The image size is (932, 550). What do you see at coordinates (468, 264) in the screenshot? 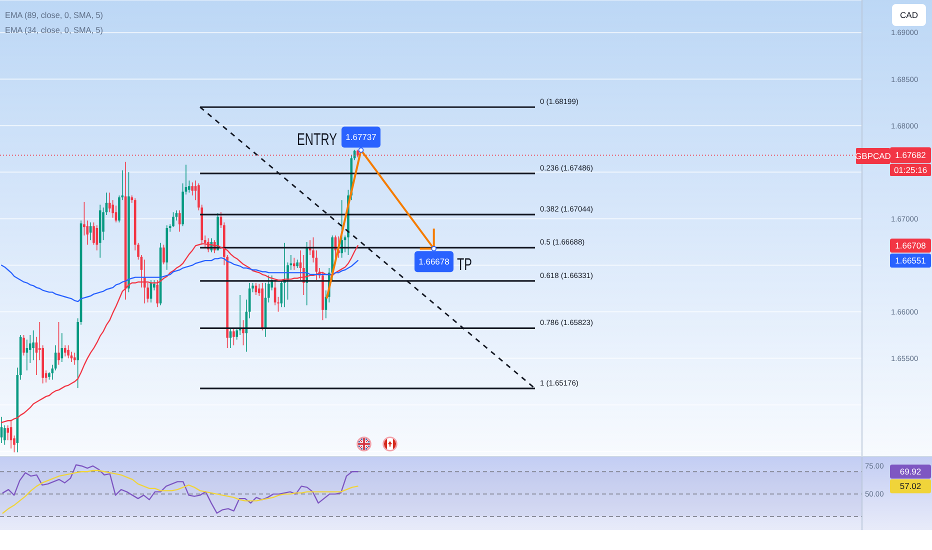
I see `annotation: TP` at bounding box center [468, 264].